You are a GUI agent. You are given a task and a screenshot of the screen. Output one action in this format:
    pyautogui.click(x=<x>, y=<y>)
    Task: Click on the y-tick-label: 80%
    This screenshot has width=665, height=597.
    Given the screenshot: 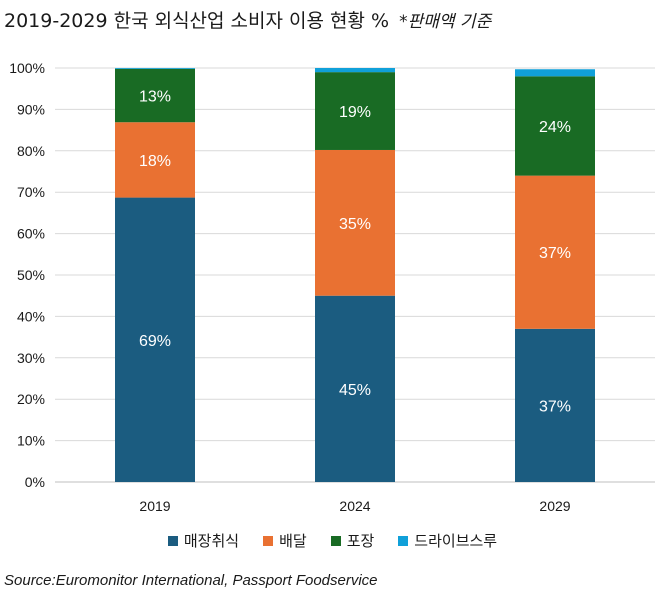 What is the action you would take?
    pyautogui.click(x=31, y=151)
    